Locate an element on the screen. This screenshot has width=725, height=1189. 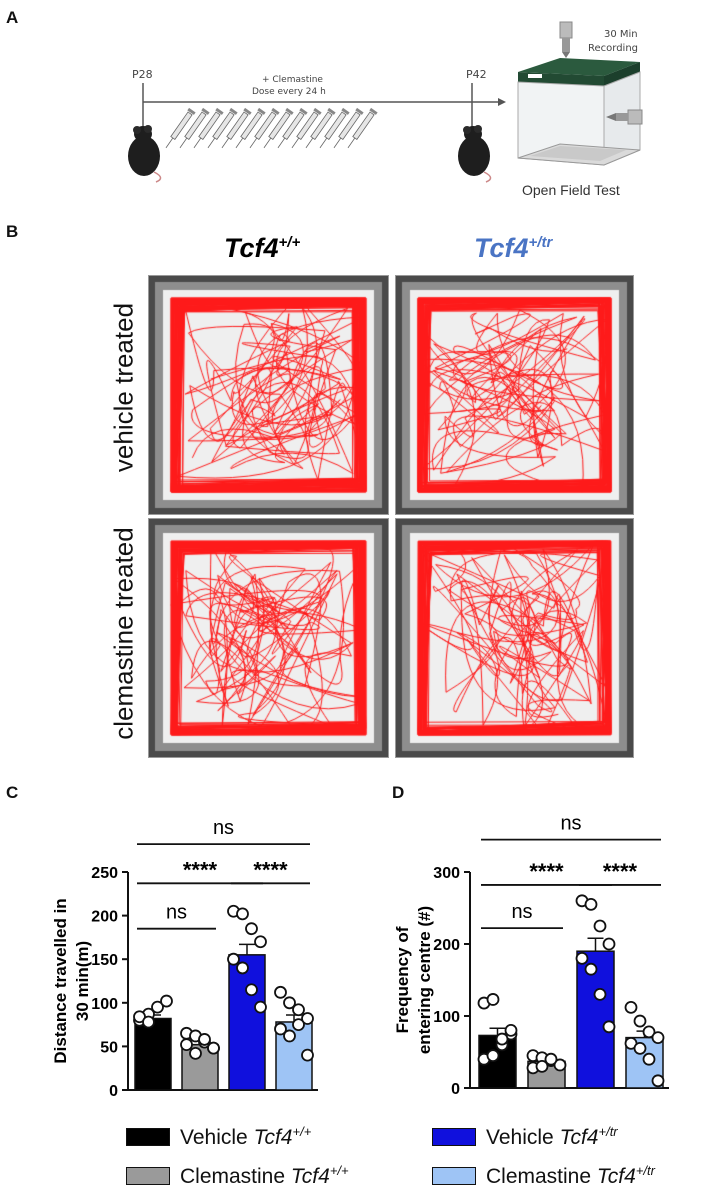
mouse-icon-end is located at coordinates (475, 154).